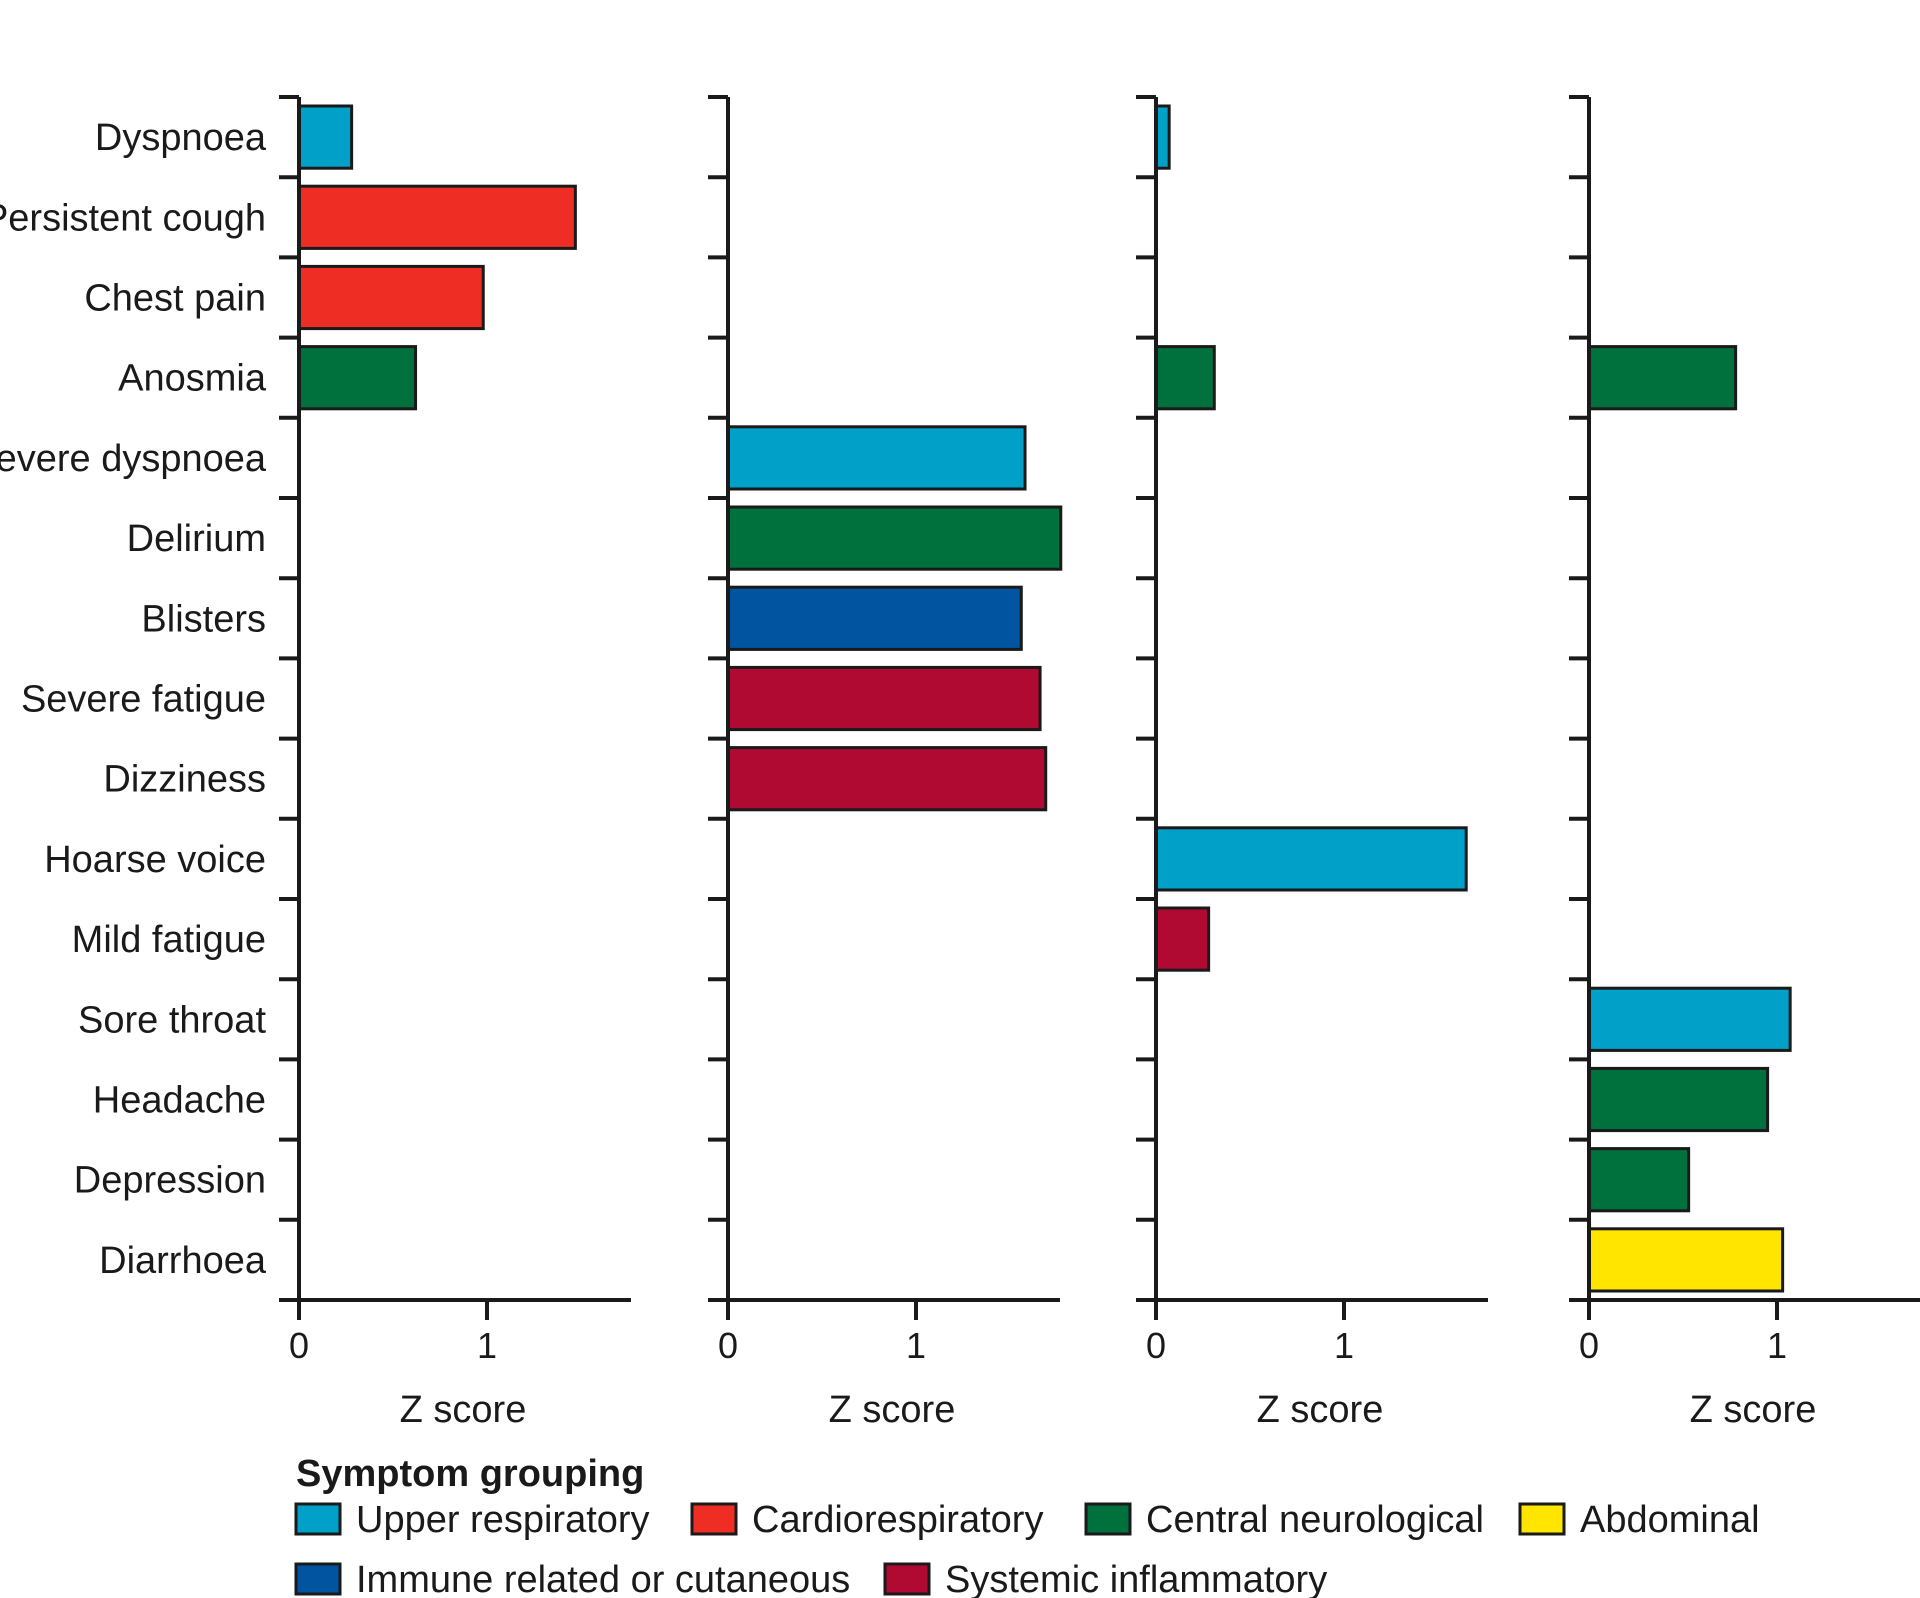 This screenshot has height=1598, width=1920. I want to click on bar-persistent-cough, so click(437, 217).